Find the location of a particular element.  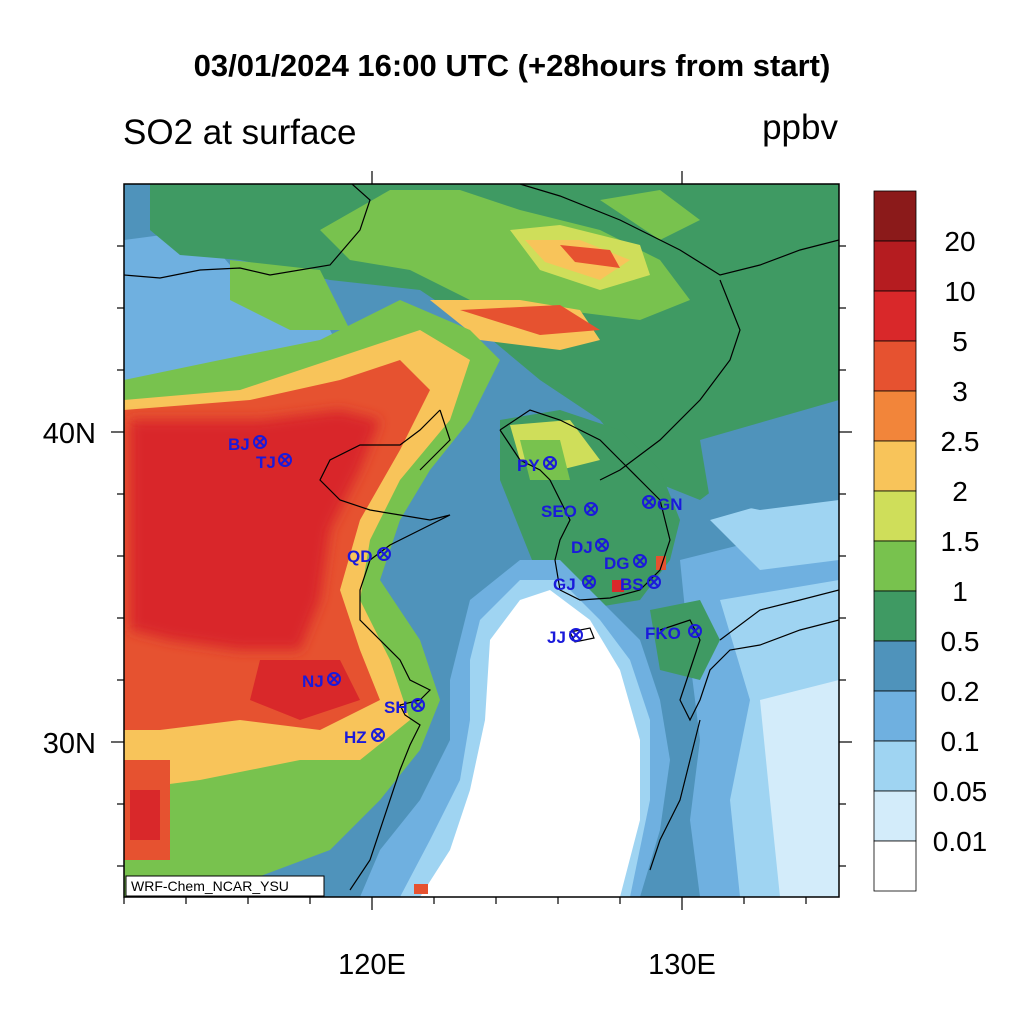

credit-box is located at coordinates (225, 886).